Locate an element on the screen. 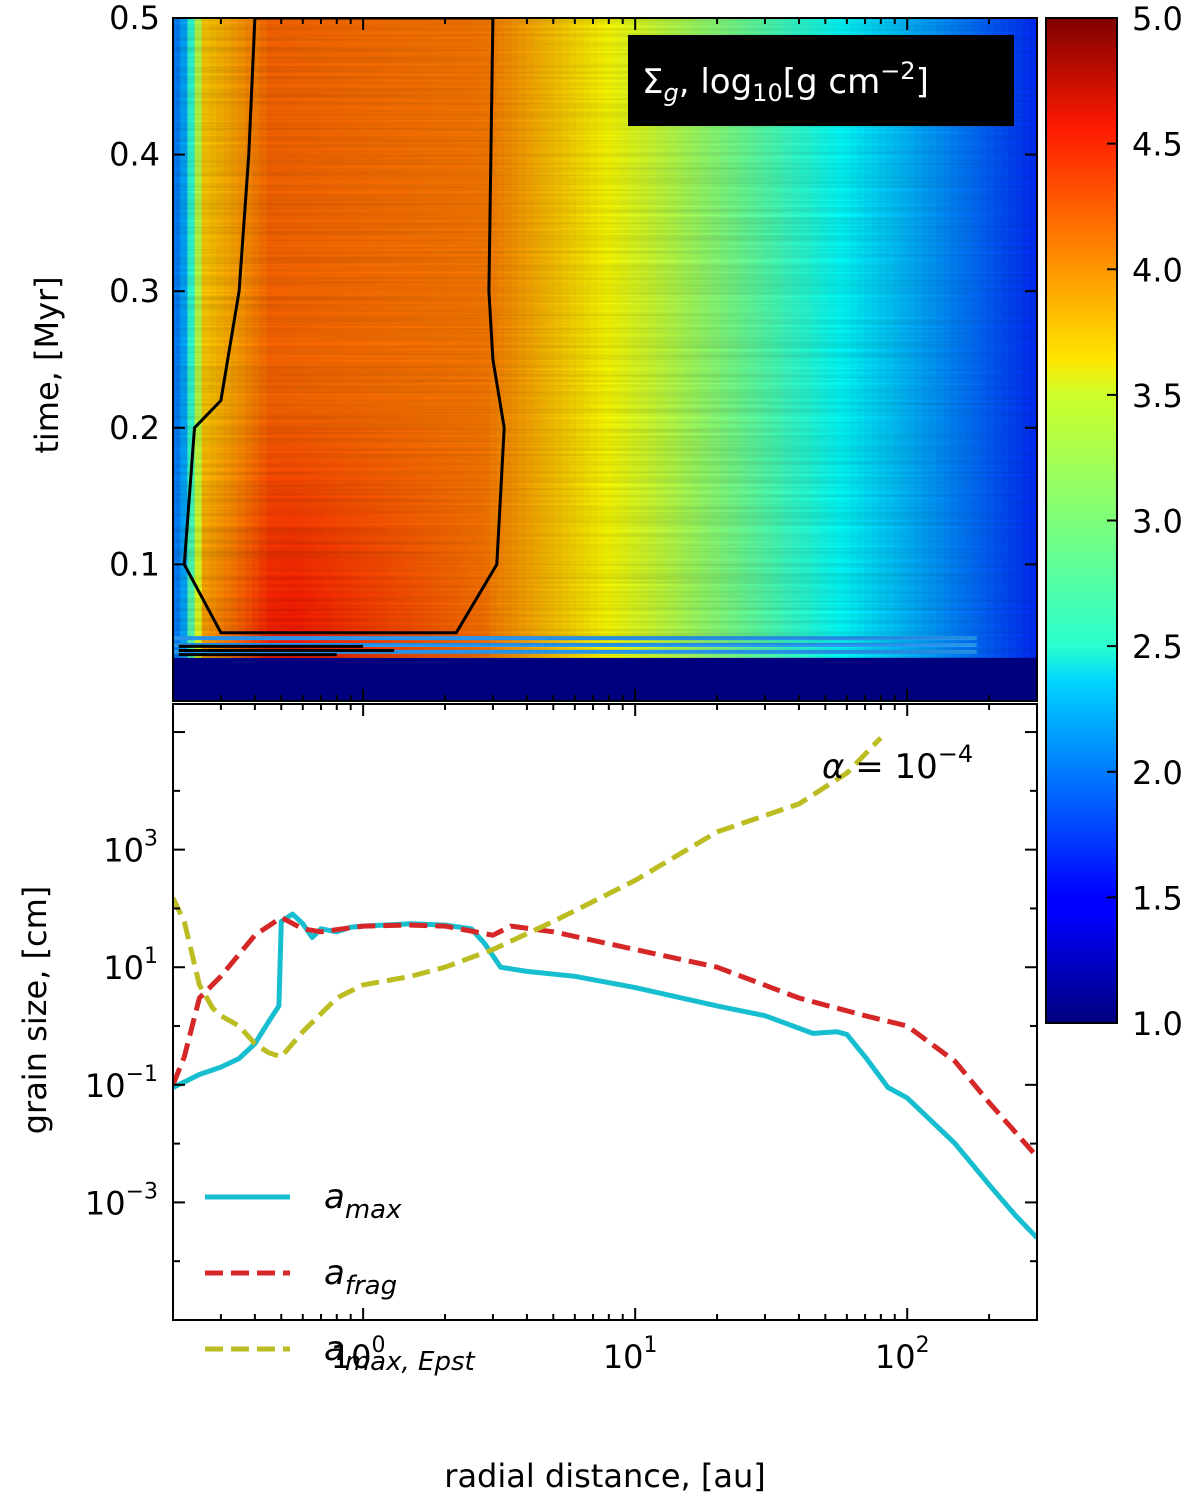  legend: amax afrag amax, Epst is located at coordinates (340, 1277).